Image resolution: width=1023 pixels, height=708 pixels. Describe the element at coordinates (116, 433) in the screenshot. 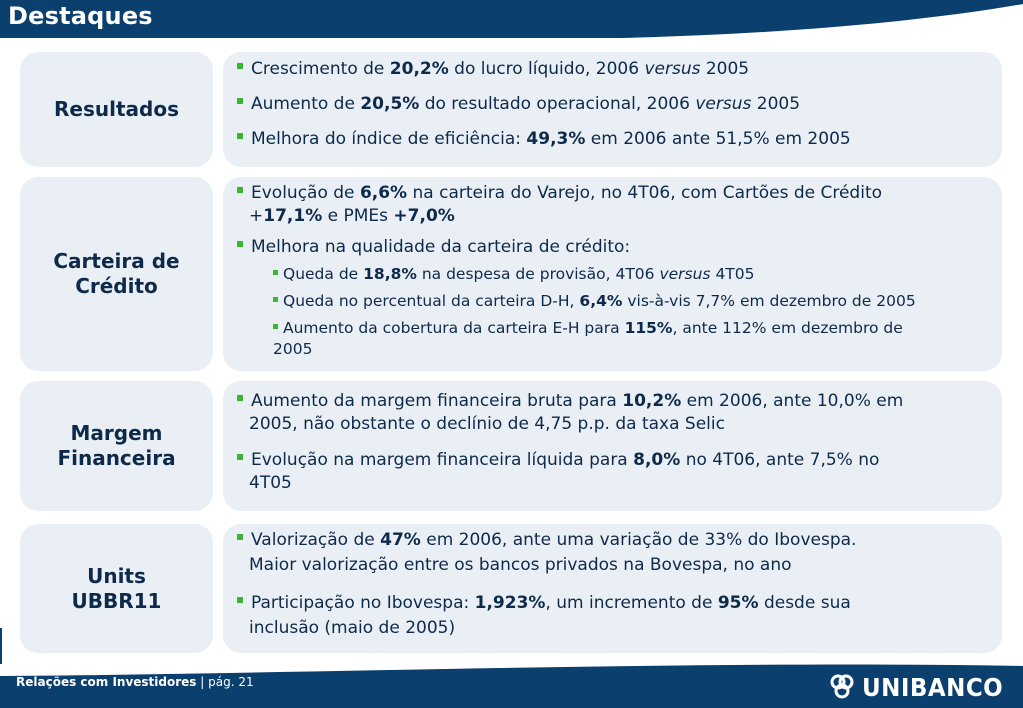

I see `label-margem-line1: Margem` at that location.